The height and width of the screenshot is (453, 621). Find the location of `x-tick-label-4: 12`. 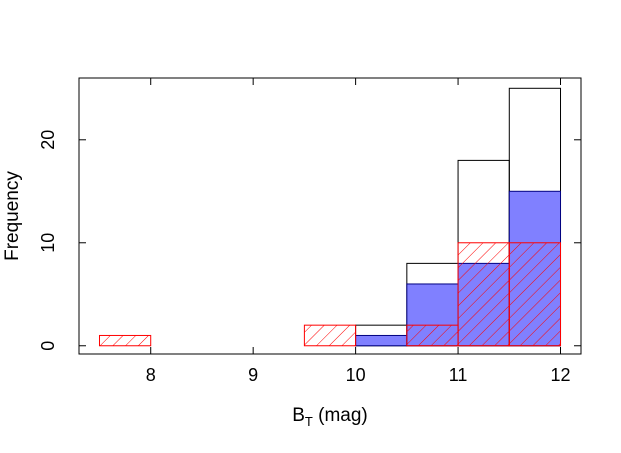

x-tick-label-4: 12 is located at coordinates (560, 375).